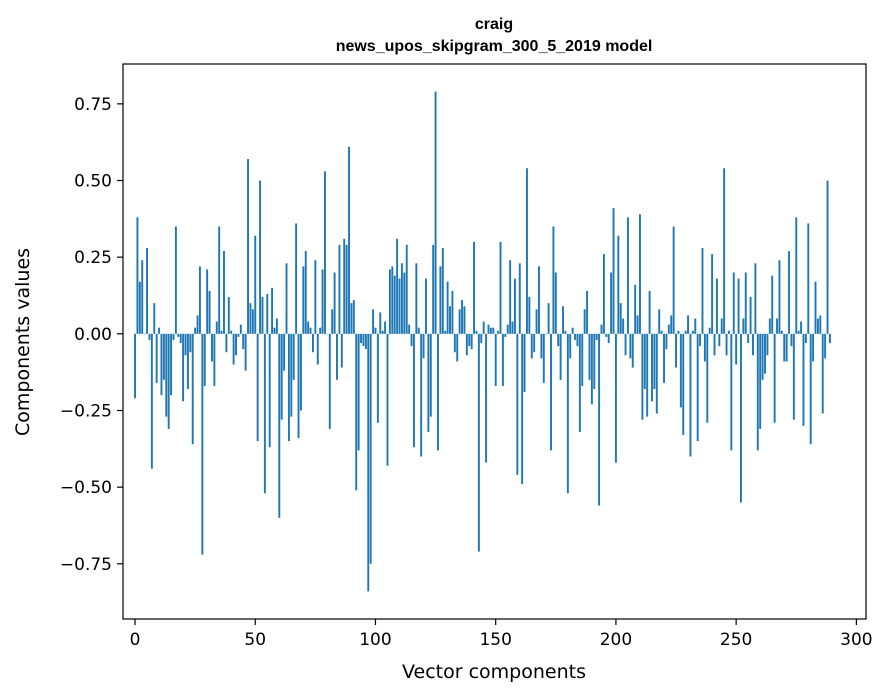  What do you see at coordinates (736, 640) in the screenshot?
I see `x-tick-label: 250` at bounding box center [736, 640].